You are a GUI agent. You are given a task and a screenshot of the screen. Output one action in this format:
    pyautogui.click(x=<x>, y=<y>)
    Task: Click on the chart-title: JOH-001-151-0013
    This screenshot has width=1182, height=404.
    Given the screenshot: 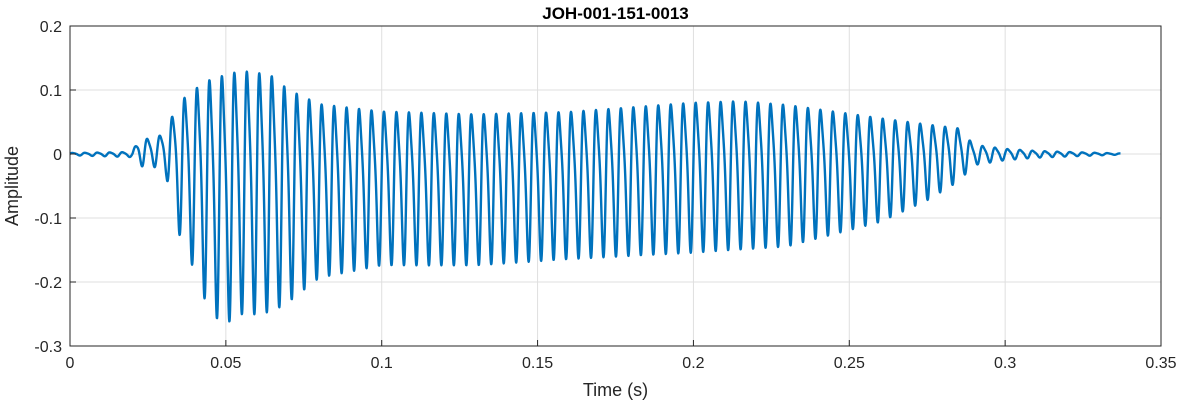 What is the action you would take?
    pyautogui.click(x=615, y=13)
    